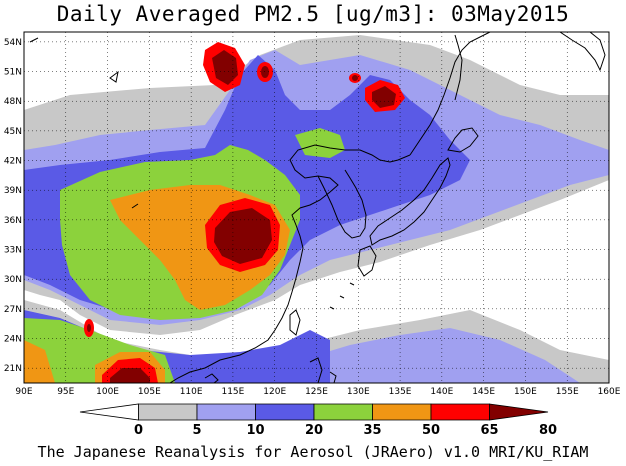 This screenshot has height=466, width=626. What do you see at coordinates (13, 221) in the screenshot?
I see `lat-tick-label: 36N` at bounding box center [13, 221].